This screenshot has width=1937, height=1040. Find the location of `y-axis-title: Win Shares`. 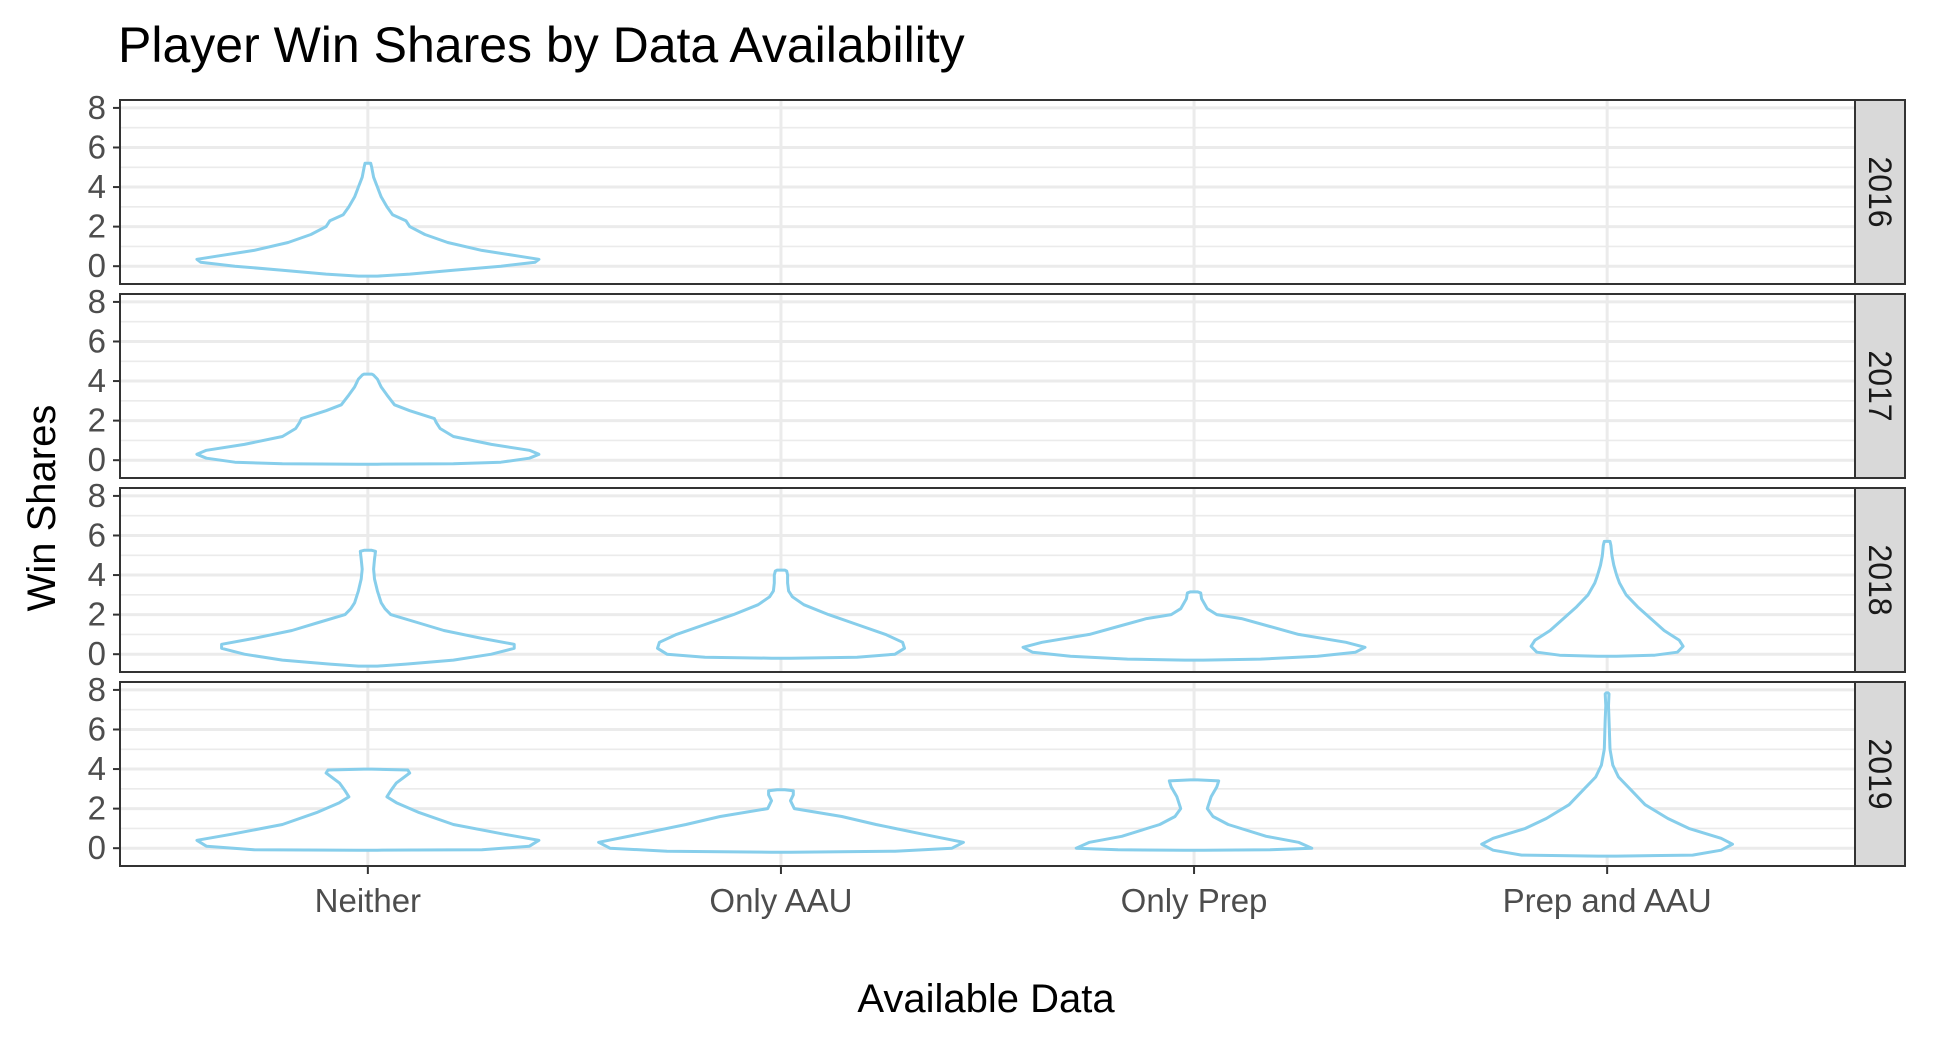

y-axis-title: Win Shares is located at coordinates (42, 508).